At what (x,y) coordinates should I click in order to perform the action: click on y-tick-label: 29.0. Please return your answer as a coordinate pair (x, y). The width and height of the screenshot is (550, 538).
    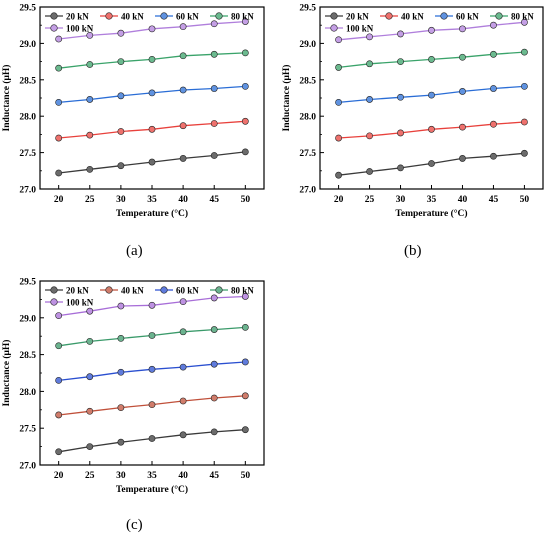
    Looking at the image, I should click on (27, 45).